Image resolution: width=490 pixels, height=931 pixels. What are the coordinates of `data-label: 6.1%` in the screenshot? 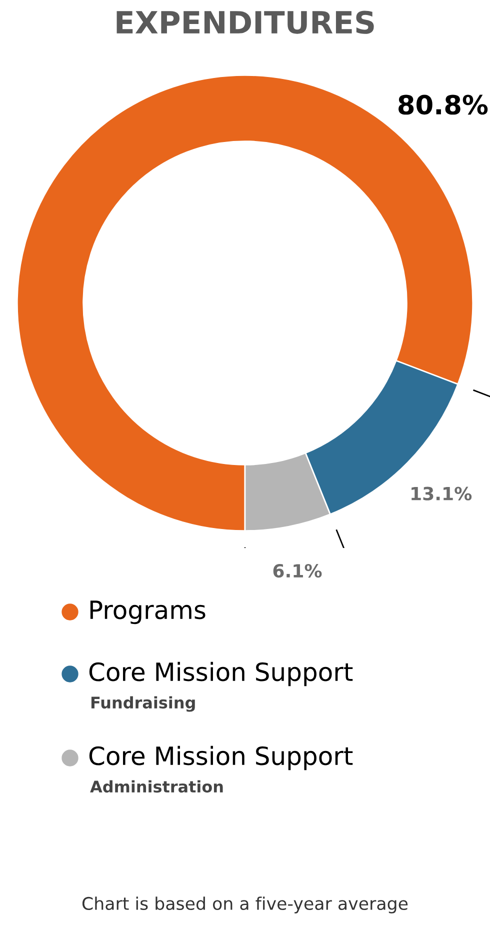 It's located at (297, 571).